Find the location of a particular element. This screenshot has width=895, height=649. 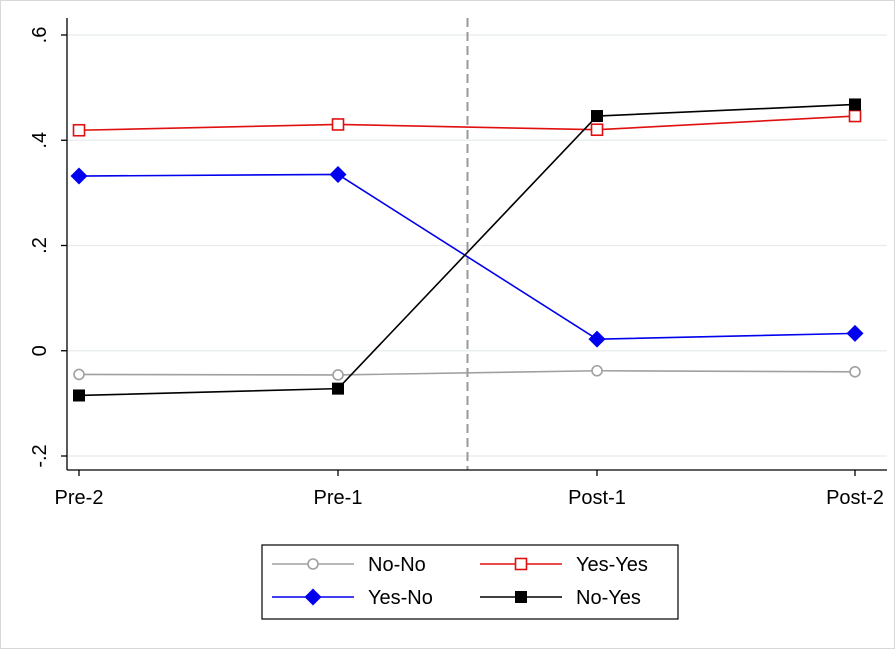

y-tick-label-2: .2 is located at coordinates (40, 245).